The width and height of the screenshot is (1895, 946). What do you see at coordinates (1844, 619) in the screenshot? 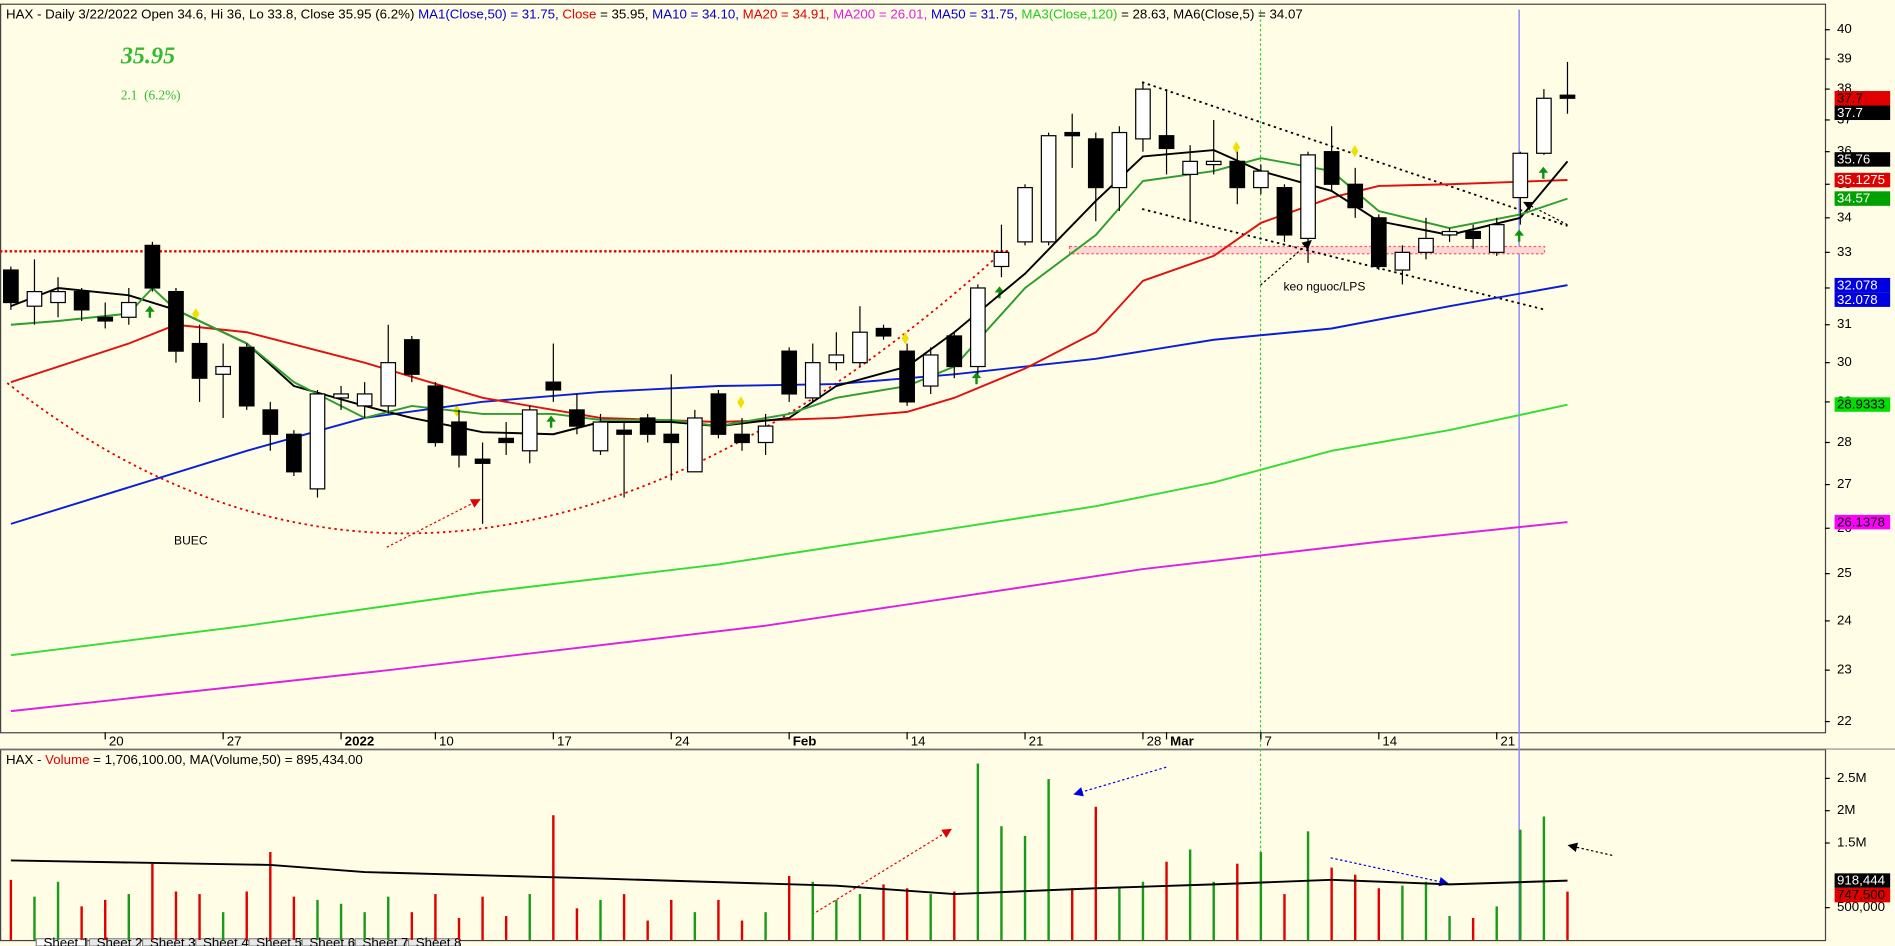
I see `y-tick-label: 24` at bounding box center [1844, 619].